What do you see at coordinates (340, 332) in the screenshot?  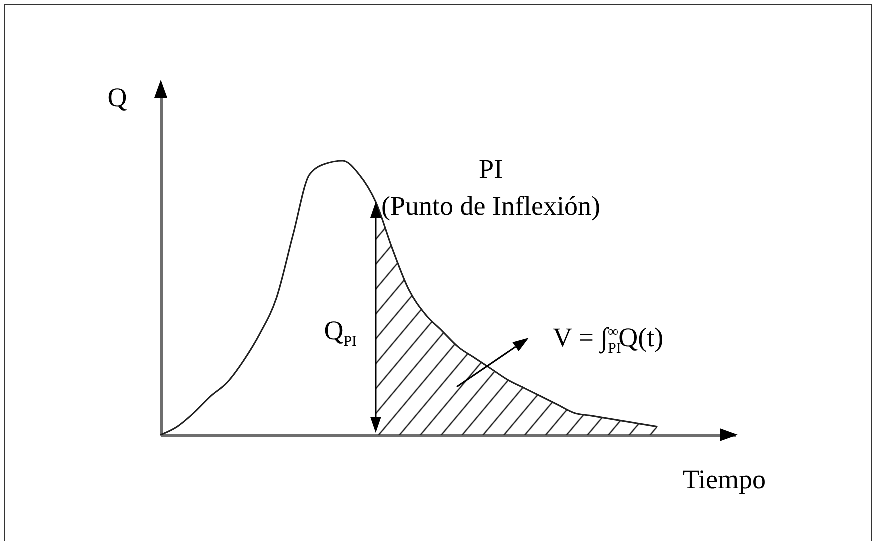 I see `annotation: Q$_{PI}$` at bounding box center [340, 332].